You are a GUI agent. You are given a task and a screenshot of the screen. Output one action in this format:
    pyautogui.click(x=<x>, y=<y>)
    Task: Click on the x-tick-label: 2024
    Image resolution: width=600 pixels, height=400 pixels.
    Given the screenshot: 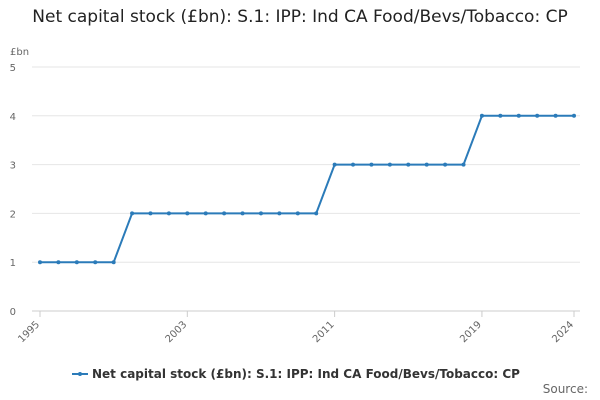 What is the action you would take?
    pyautogui.click(x=563, y=332)
    